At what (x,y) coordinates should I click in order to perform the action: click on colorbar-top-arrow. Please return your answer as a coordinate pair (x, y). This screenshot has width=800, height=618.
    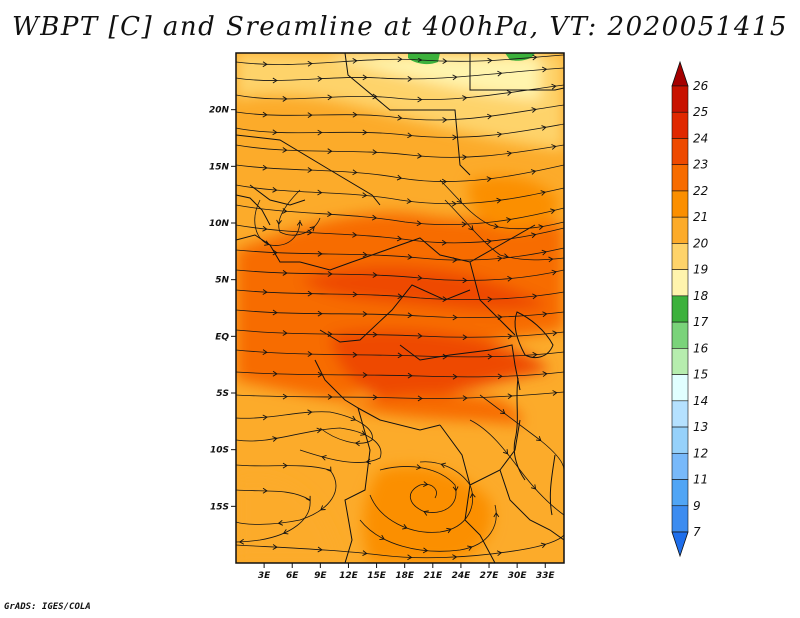
    Looking at the image, I should click on (680, 73).